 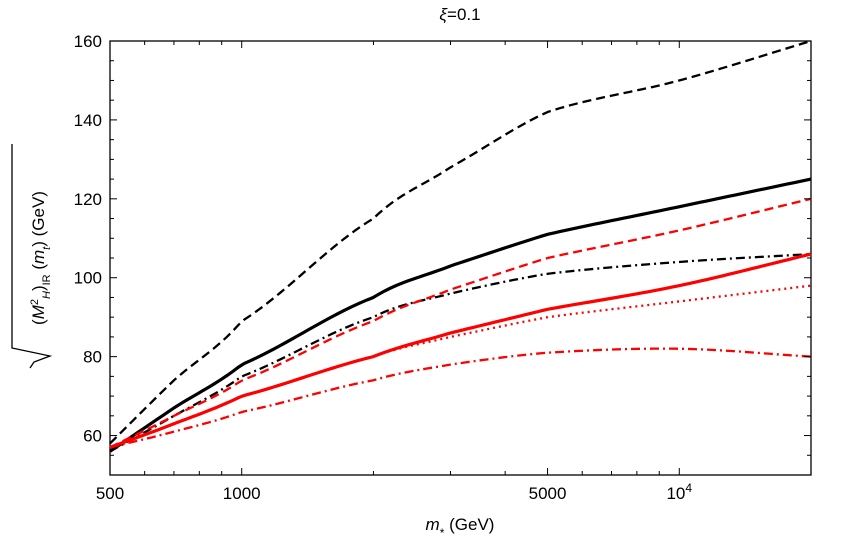 What do you see at coordinates (459, 14) in the screenshot?
I see `chart-title: ξ=0.1` at bounding box center [459, 14].